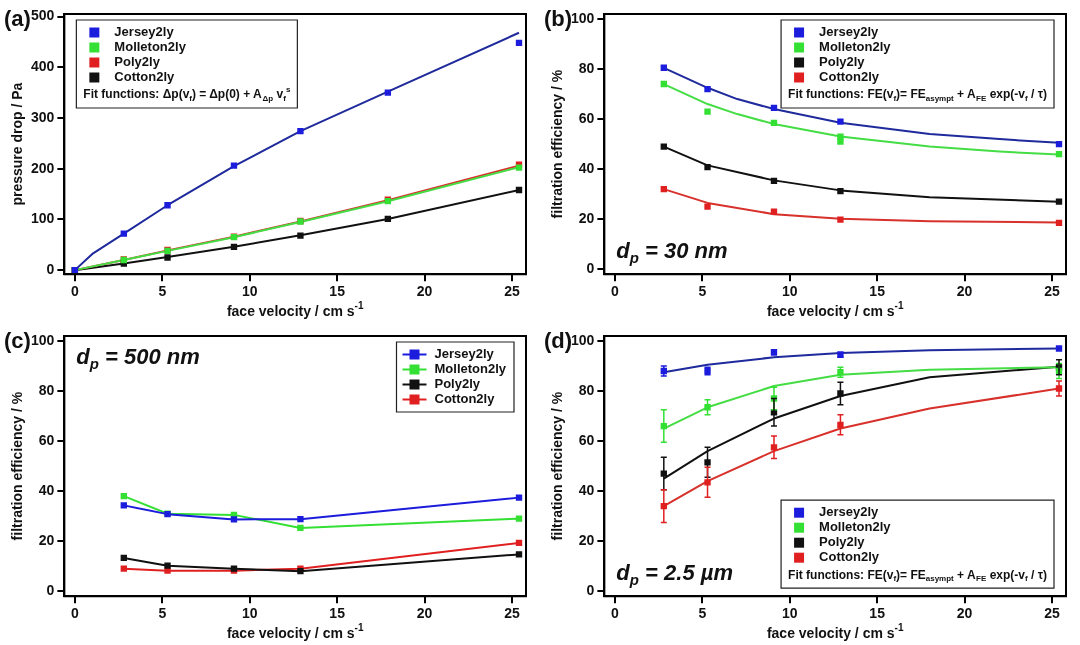  What do you see at coordinates (43, 116) in the screenshot?
I see `y-tick-label: 300` at bounding box center [43, 116].